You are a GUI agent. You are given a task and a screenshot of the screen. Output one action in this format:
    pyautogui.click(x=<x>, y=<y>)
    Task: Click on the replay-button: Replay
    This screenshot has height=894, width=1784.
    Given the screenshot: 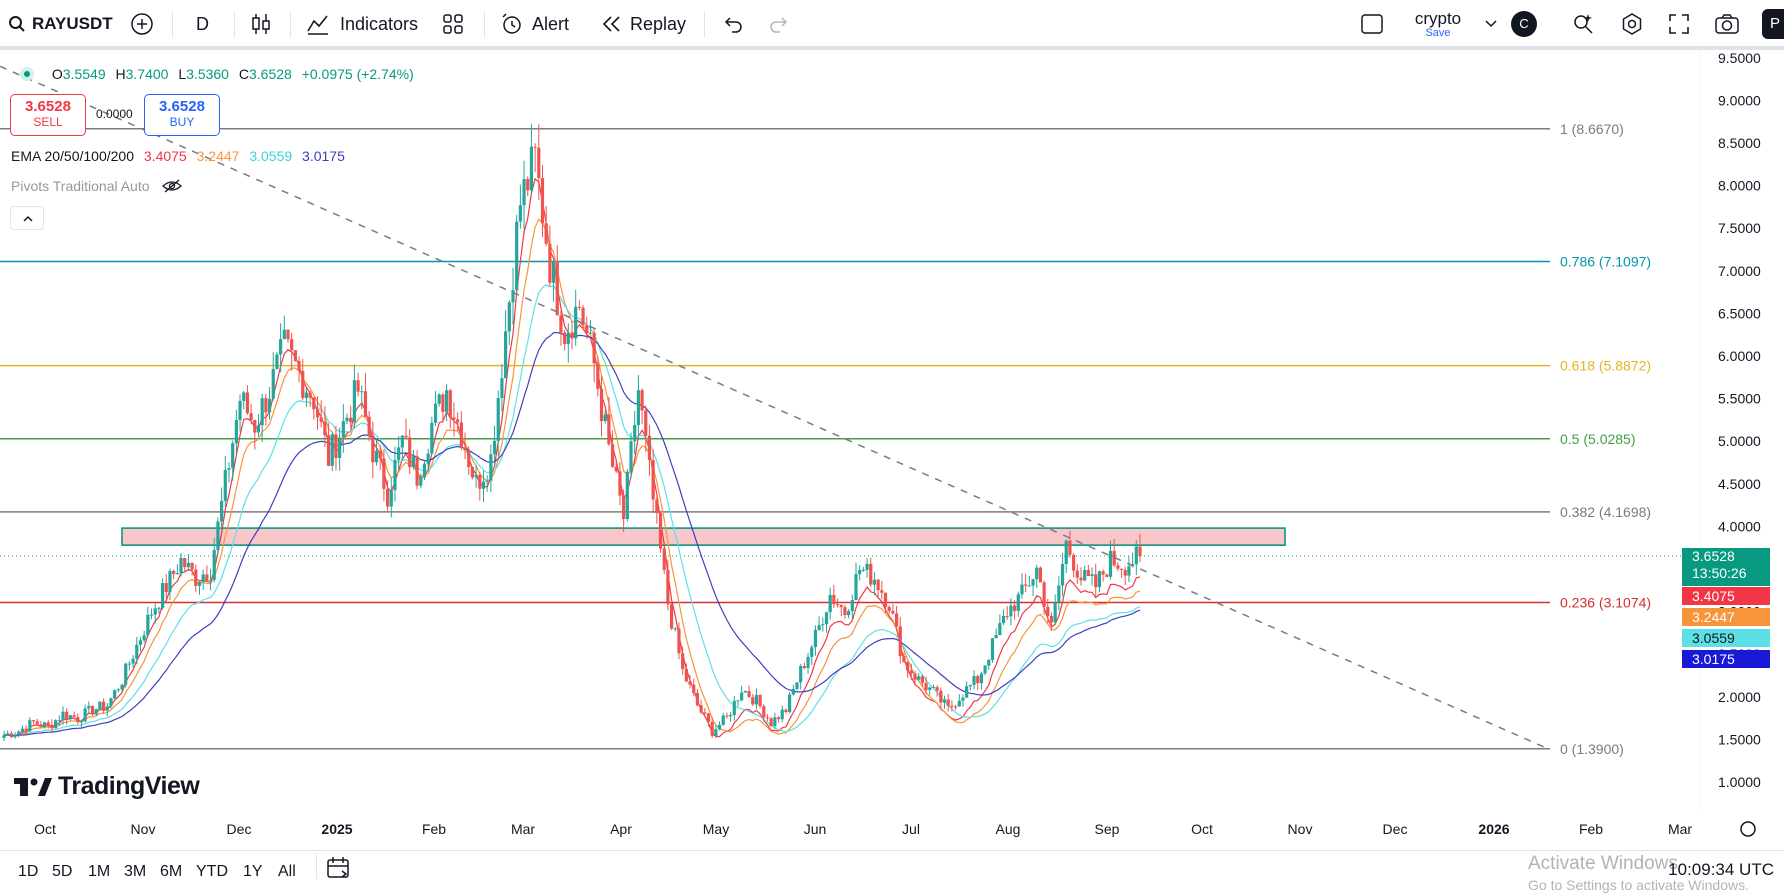 What is the action you would take?
    pyautogui.click(x=643, y=24)
    